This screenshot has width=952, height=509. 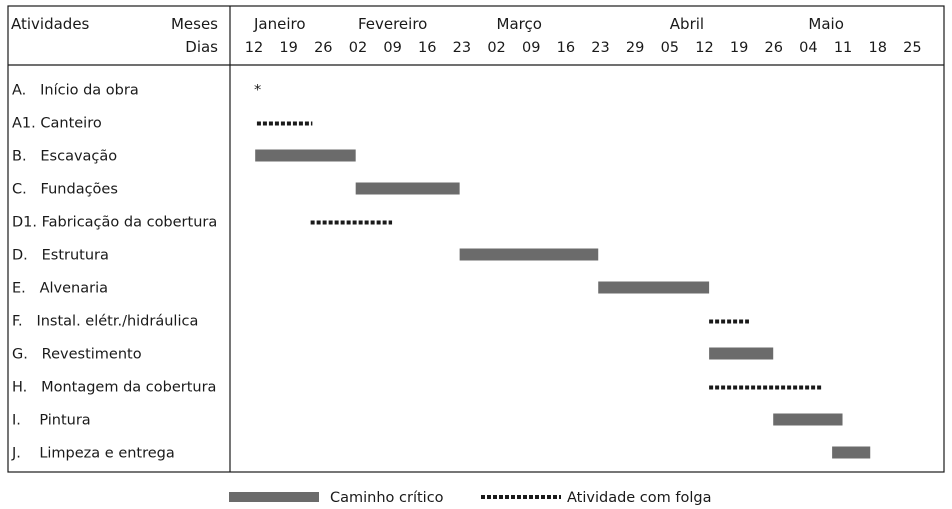 What do you see at coordinates (670, 48) in the screenshot?
I see `day-tick-label: 05` at bounding box center [670, 48].